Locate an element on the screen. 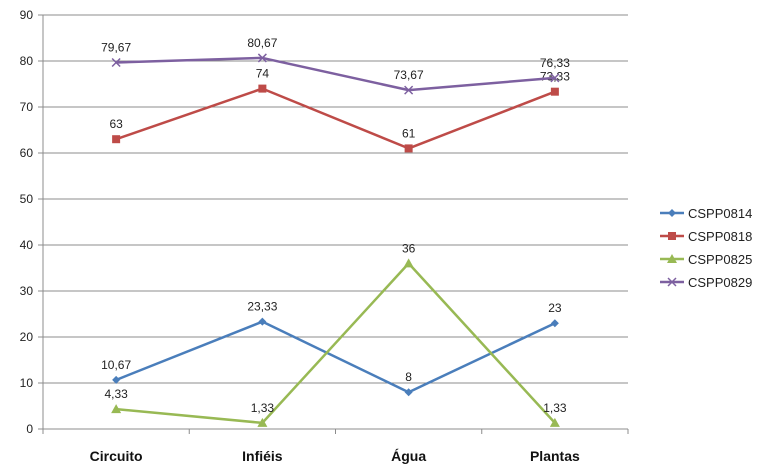 The width and height of the screenshot is (784, 464). legend-item: CSPP0818 is located at coordinates (706, 236).